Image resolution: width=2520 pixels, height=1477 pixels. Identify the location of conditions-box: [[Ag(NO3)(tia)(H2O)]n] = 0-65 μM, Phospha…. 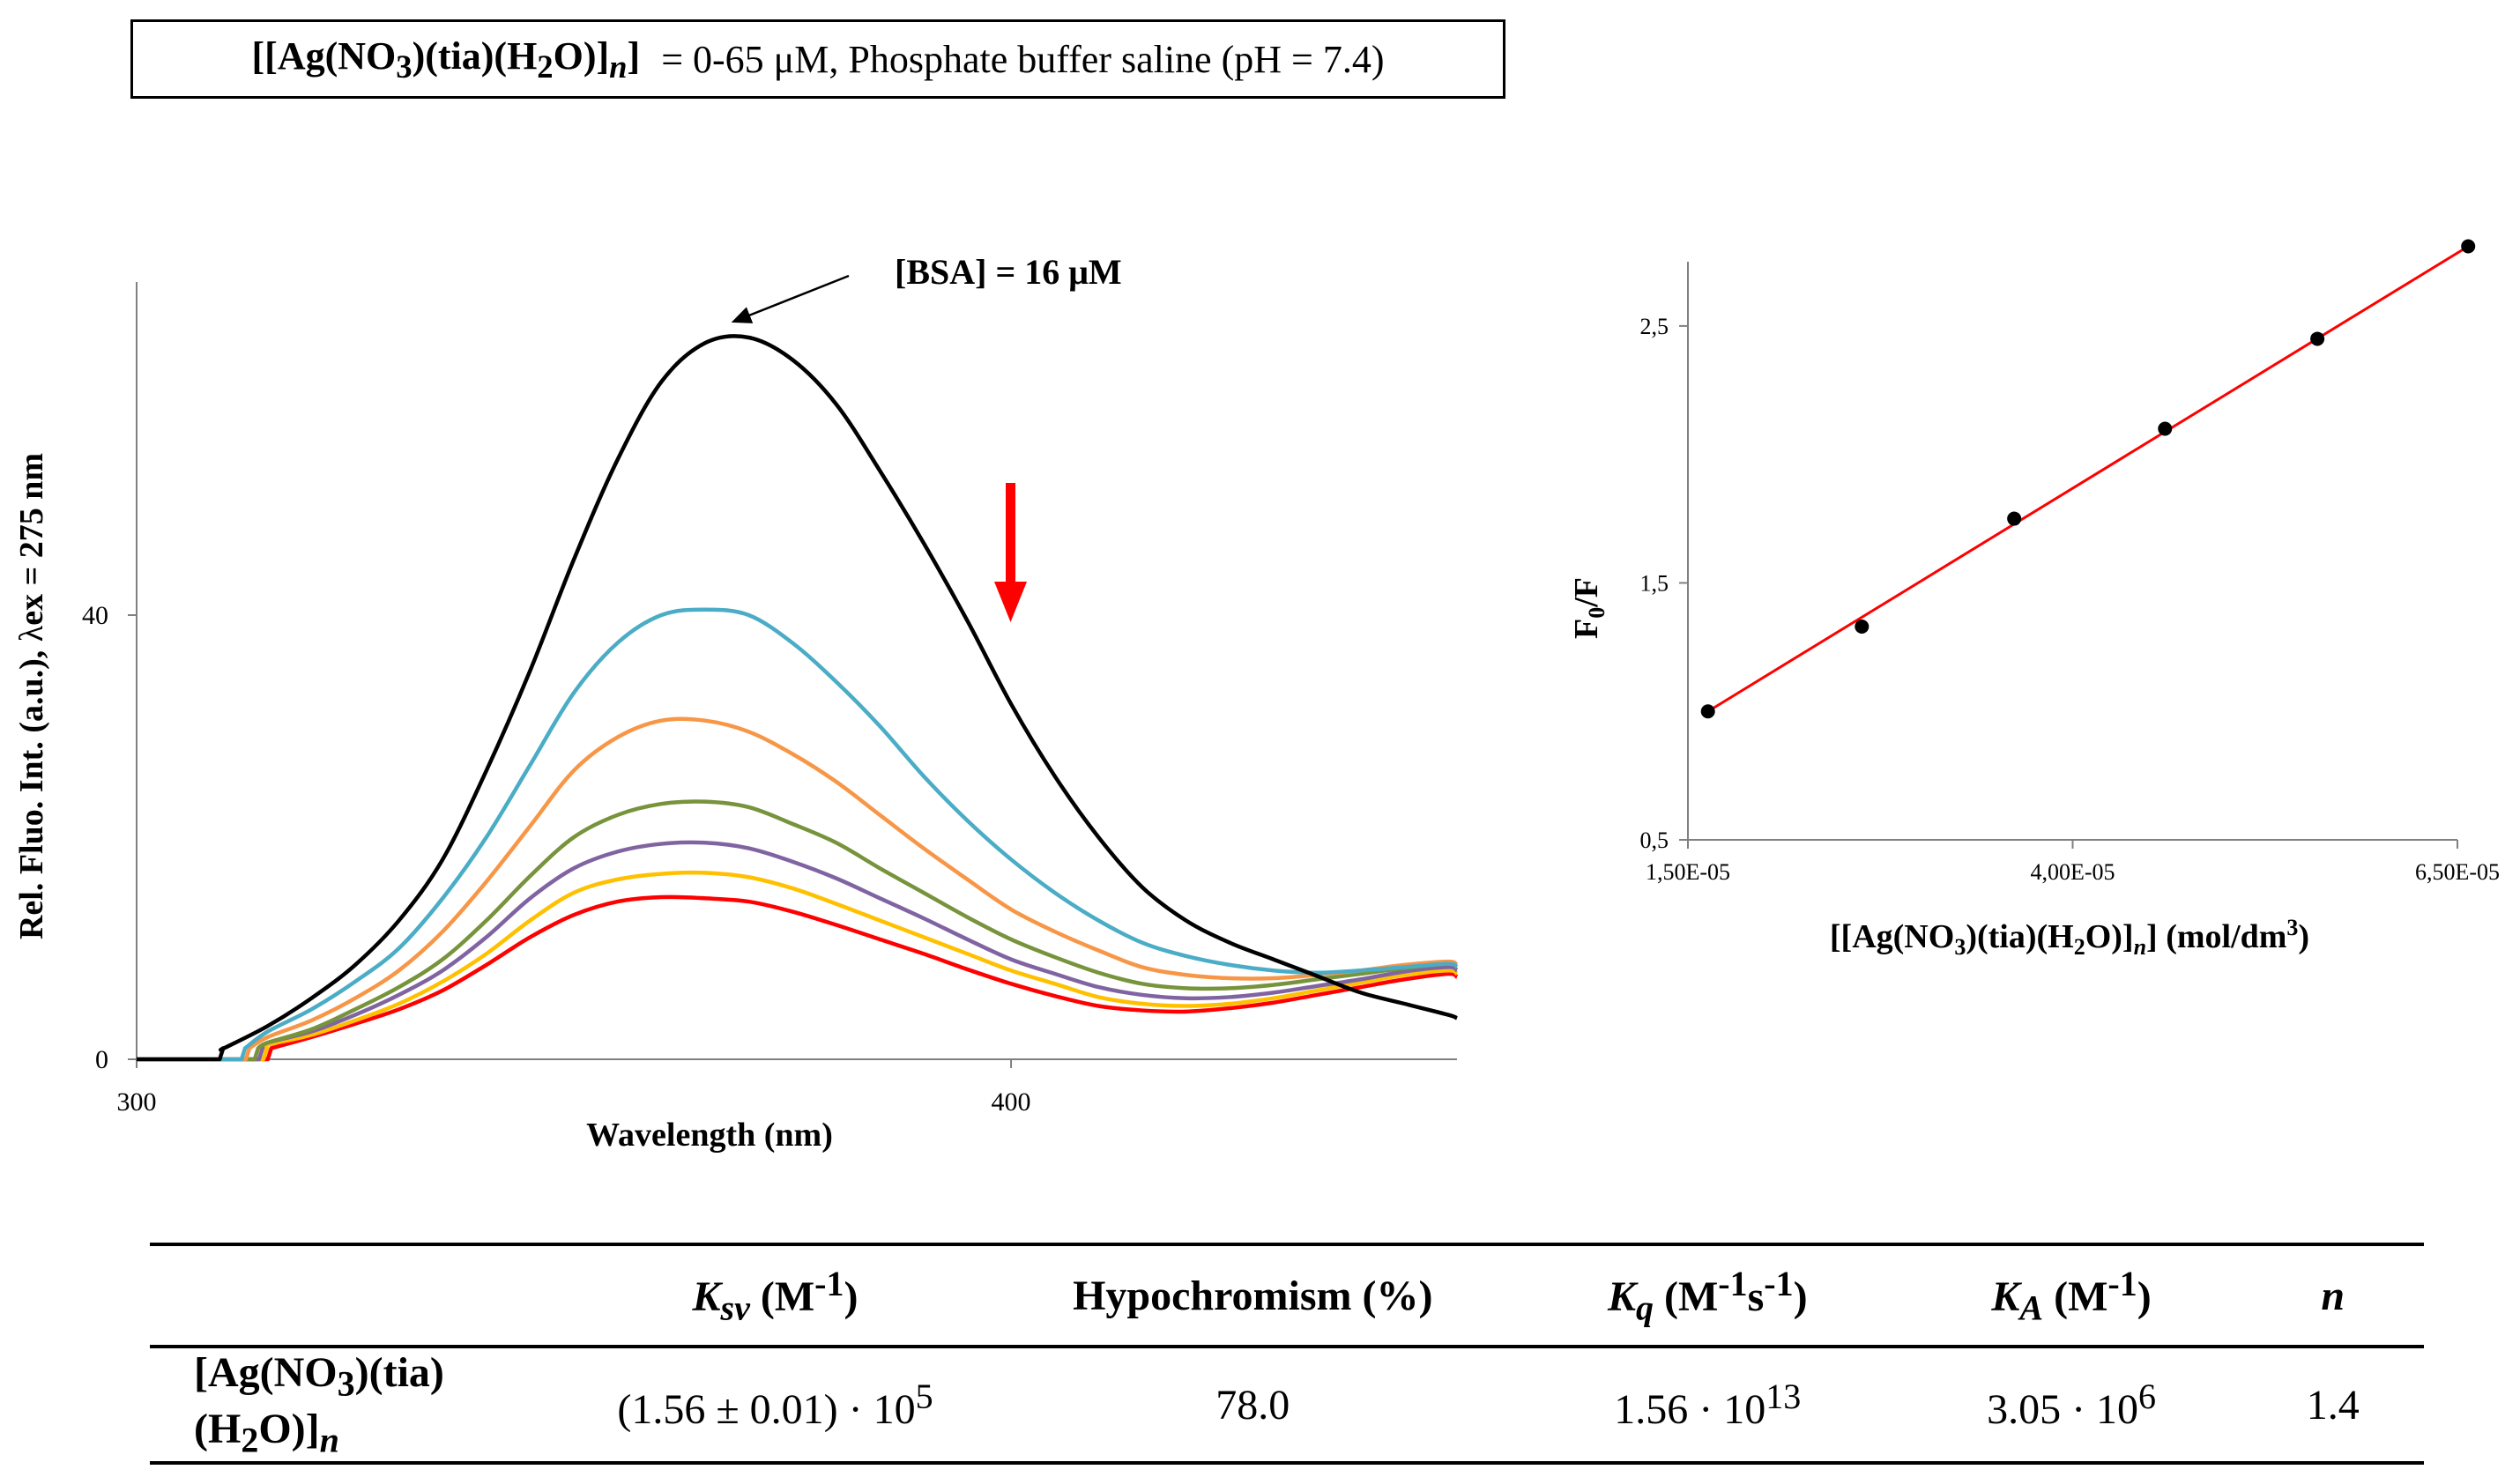
(817, 59).